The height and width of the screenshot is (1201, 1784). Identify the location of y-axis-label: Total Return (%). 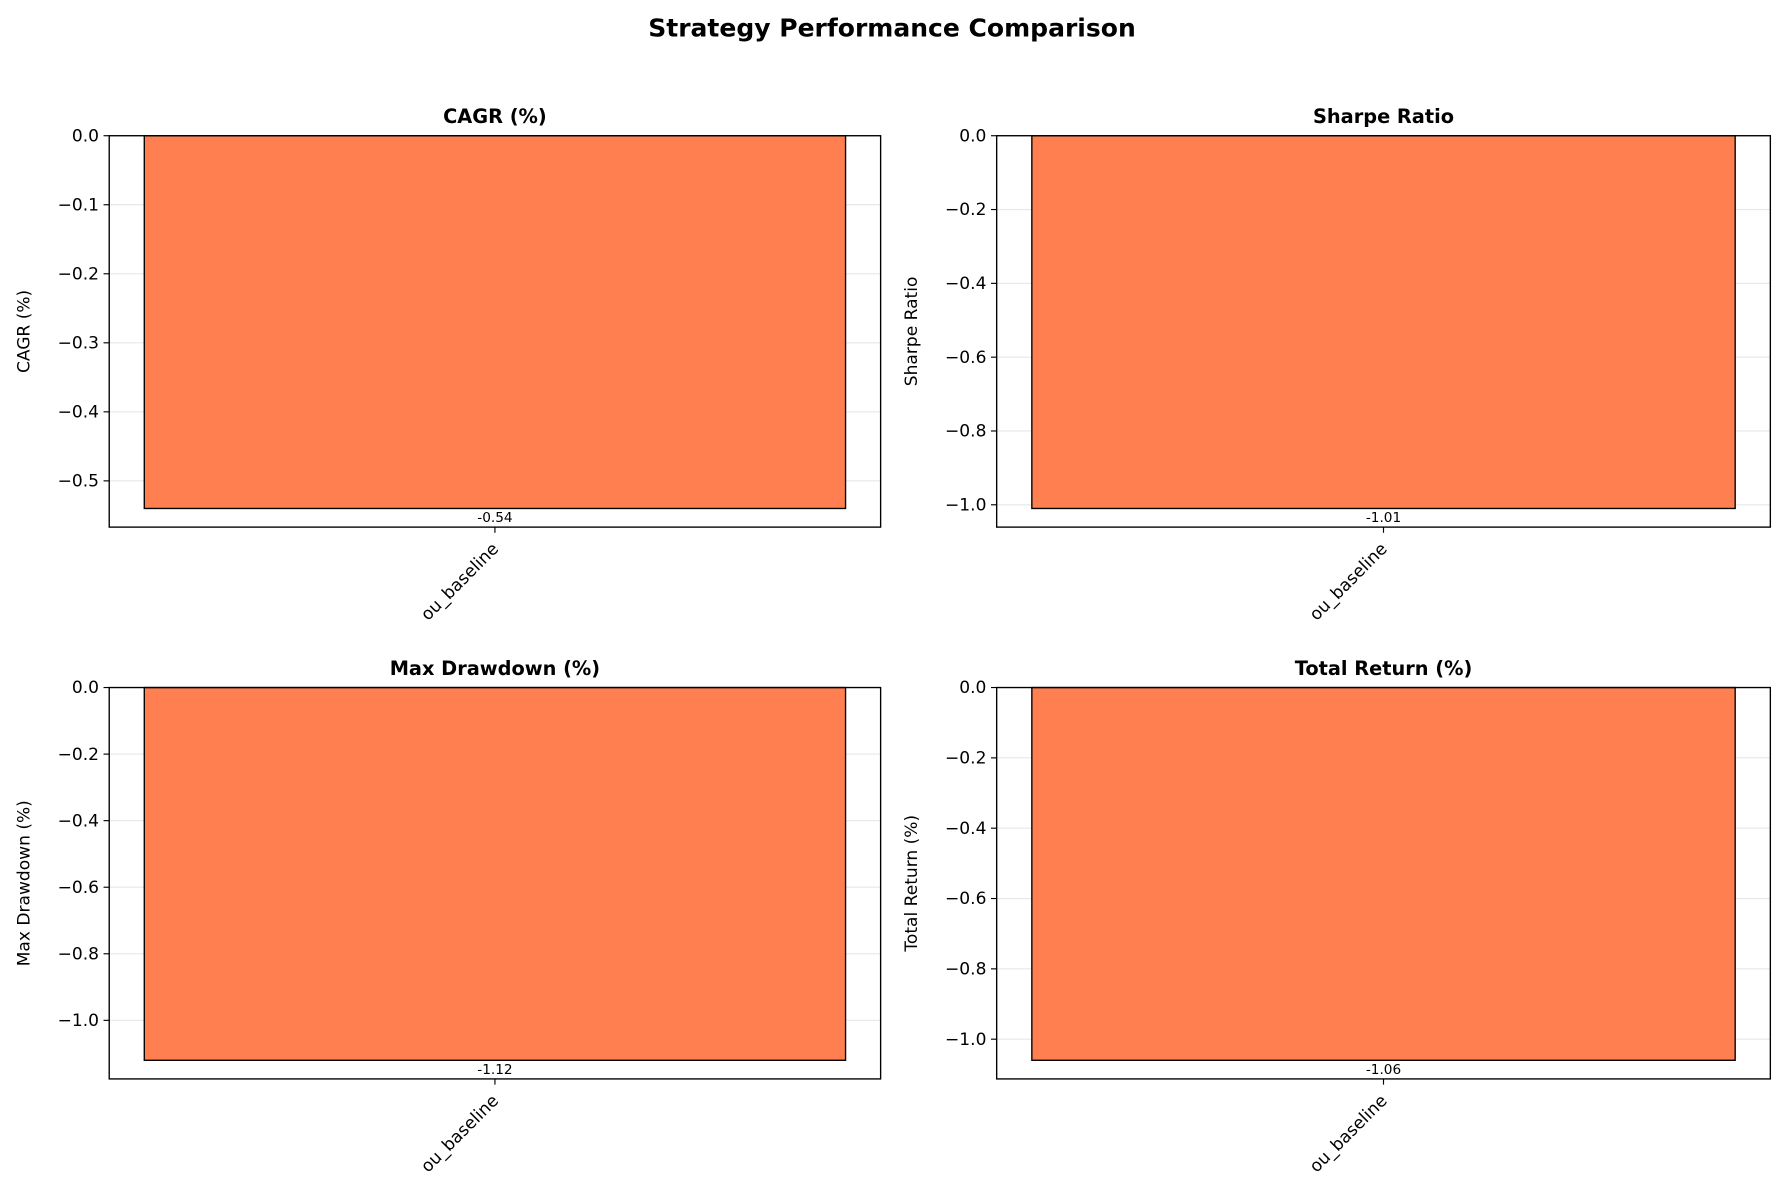
(912, 884).